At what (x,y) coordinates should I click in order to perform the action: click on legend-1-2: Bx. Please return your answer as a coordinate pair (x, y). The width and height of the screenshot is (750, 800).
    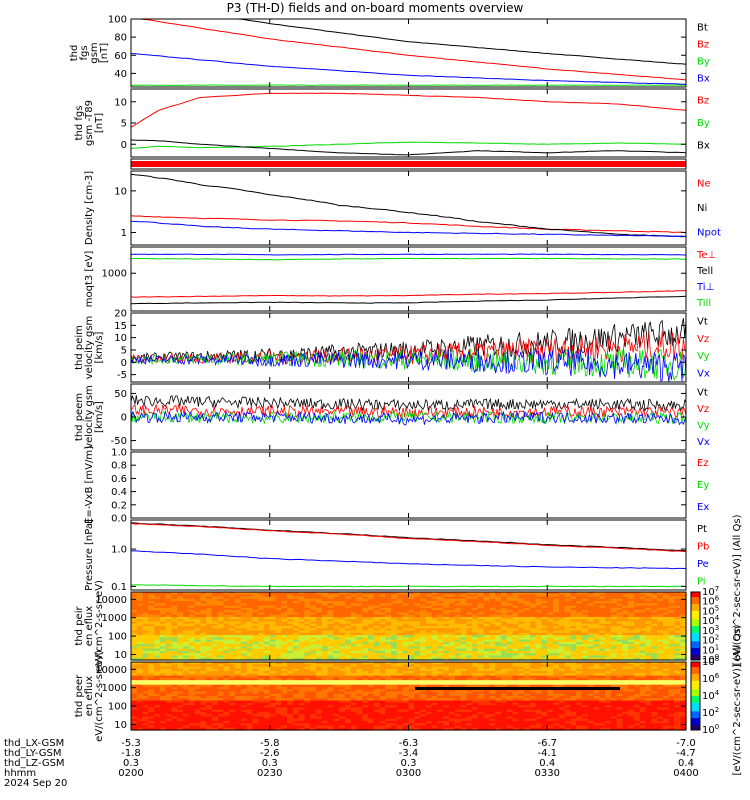
    Looking at the image, I should click on (703, 146).